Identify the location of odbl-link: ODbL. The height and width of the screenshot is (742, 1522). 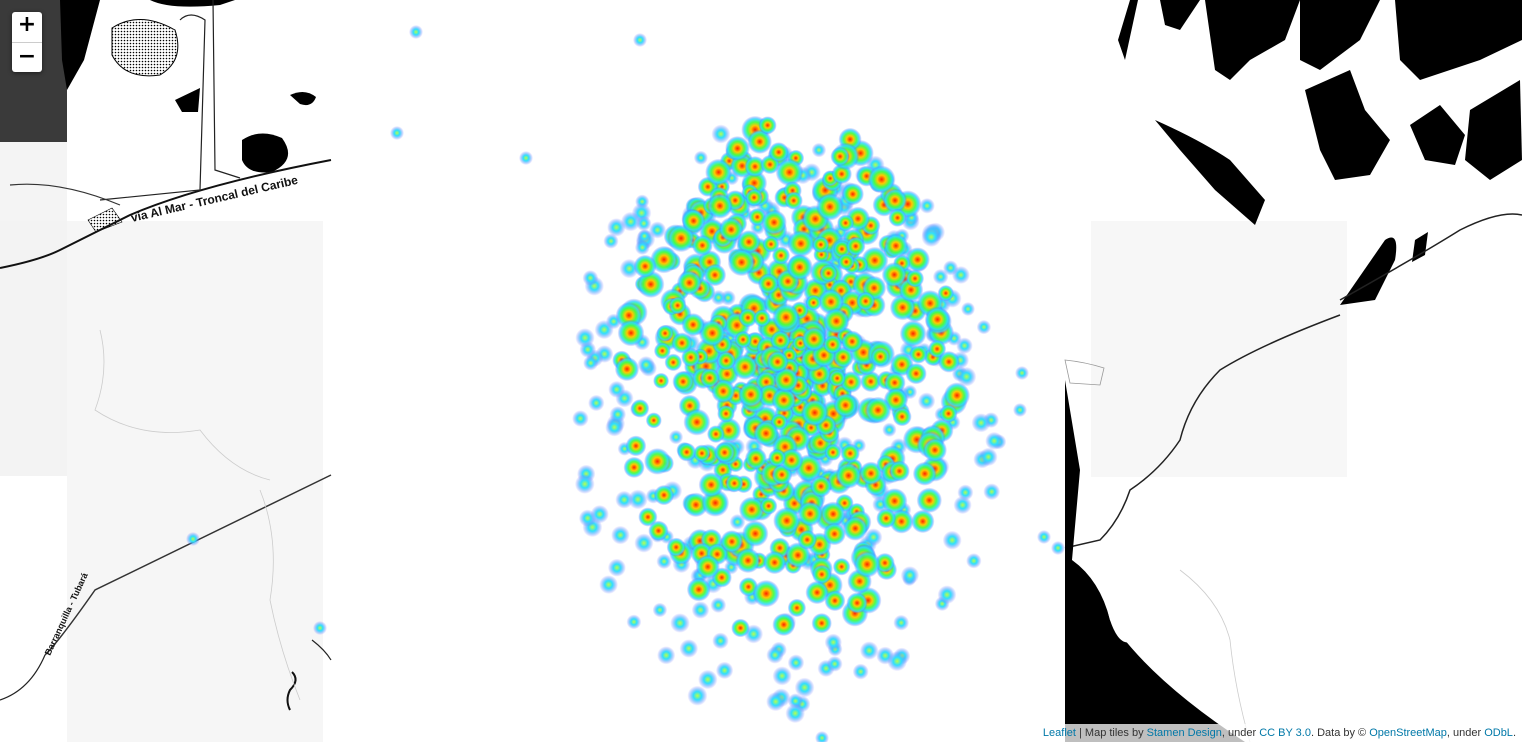
(1498, 733).